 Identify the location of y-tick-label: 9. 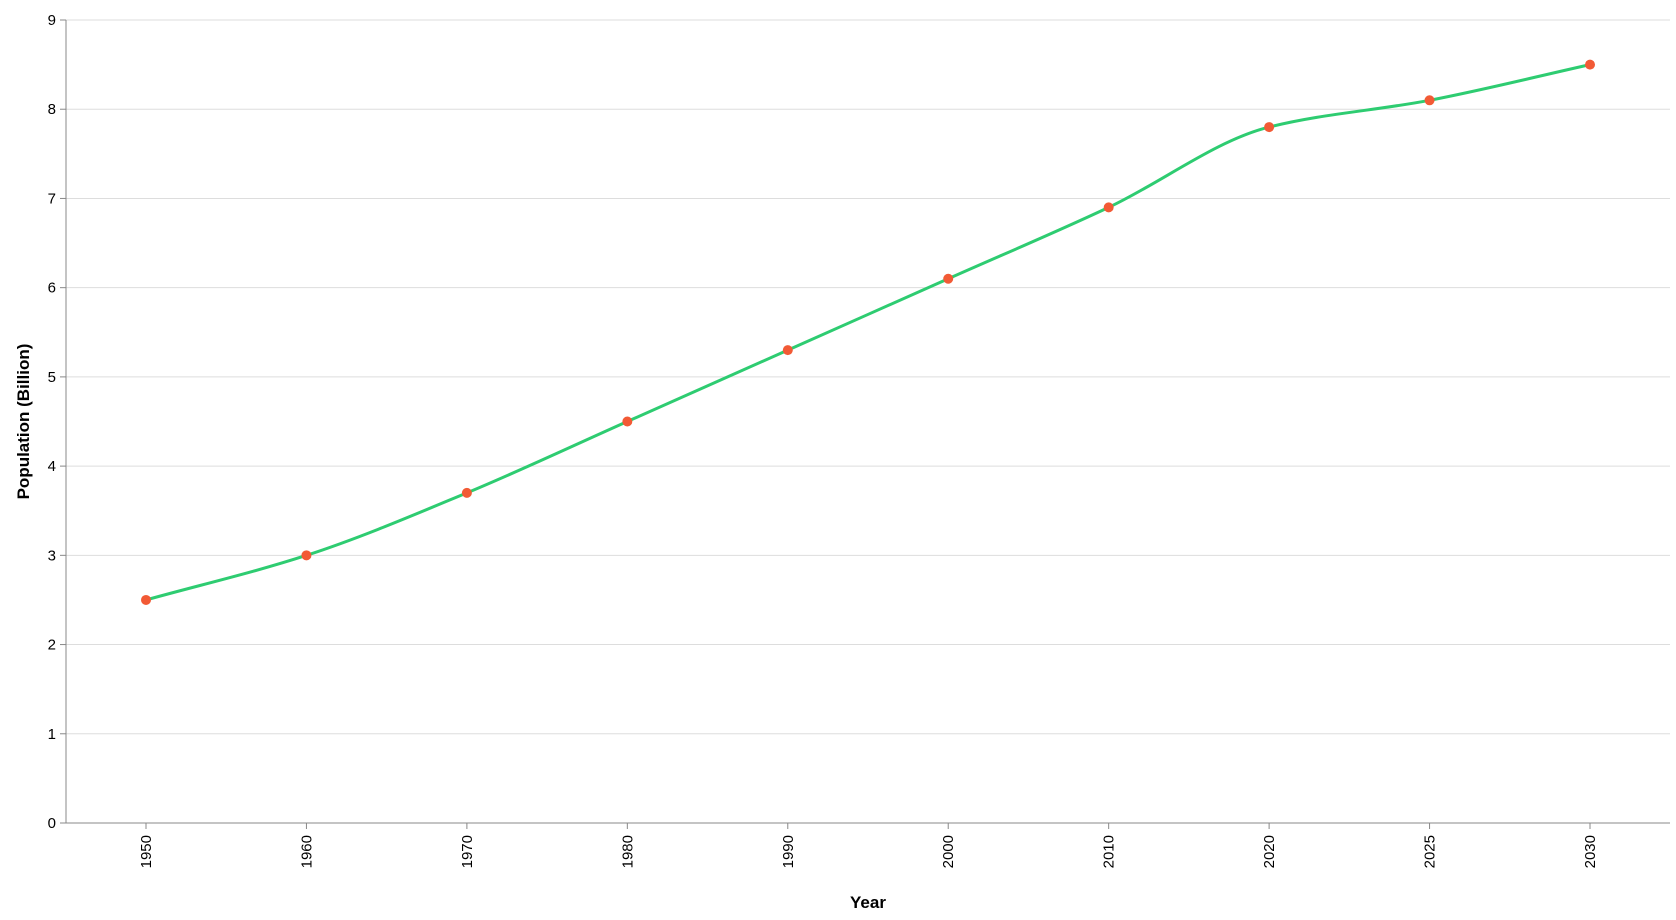
(52, 20).